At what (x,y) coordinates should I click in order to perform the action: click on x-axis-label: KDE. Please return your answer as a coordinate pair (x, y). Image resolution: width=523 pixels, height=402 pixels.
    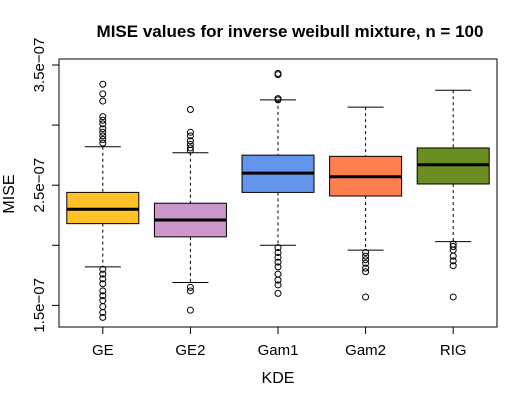
    Looking at the image, I should click on (278, 378).